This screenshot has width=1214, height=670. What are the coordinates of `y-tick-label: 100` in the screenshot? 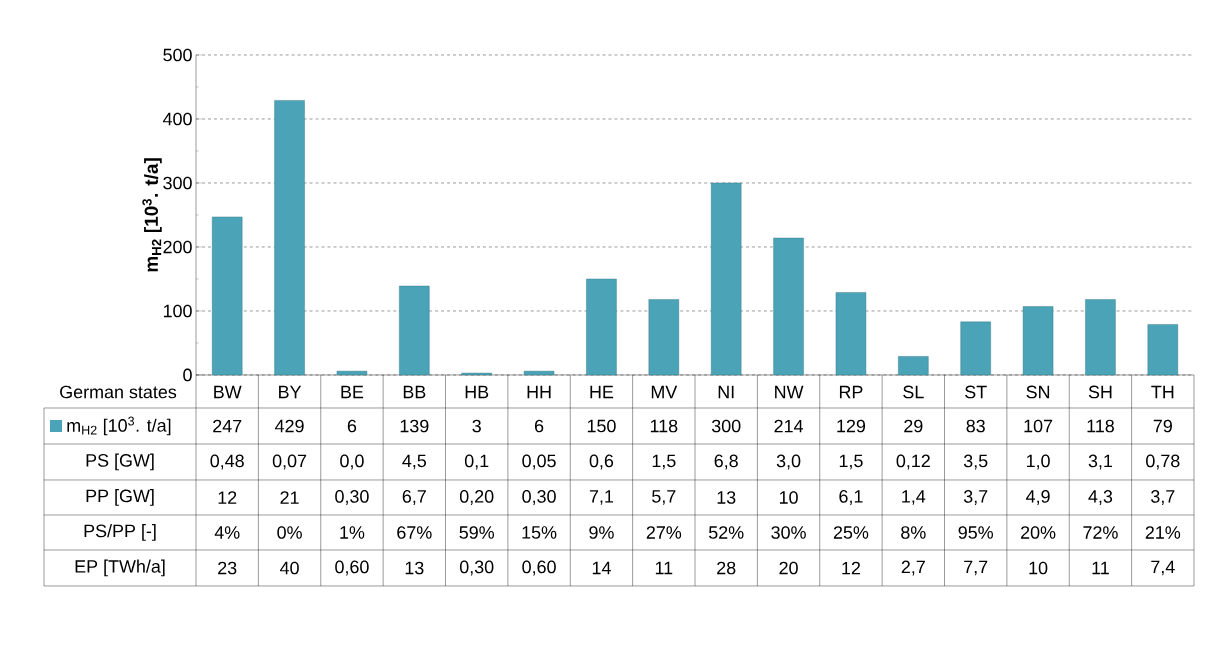 It's located at (177, 311).